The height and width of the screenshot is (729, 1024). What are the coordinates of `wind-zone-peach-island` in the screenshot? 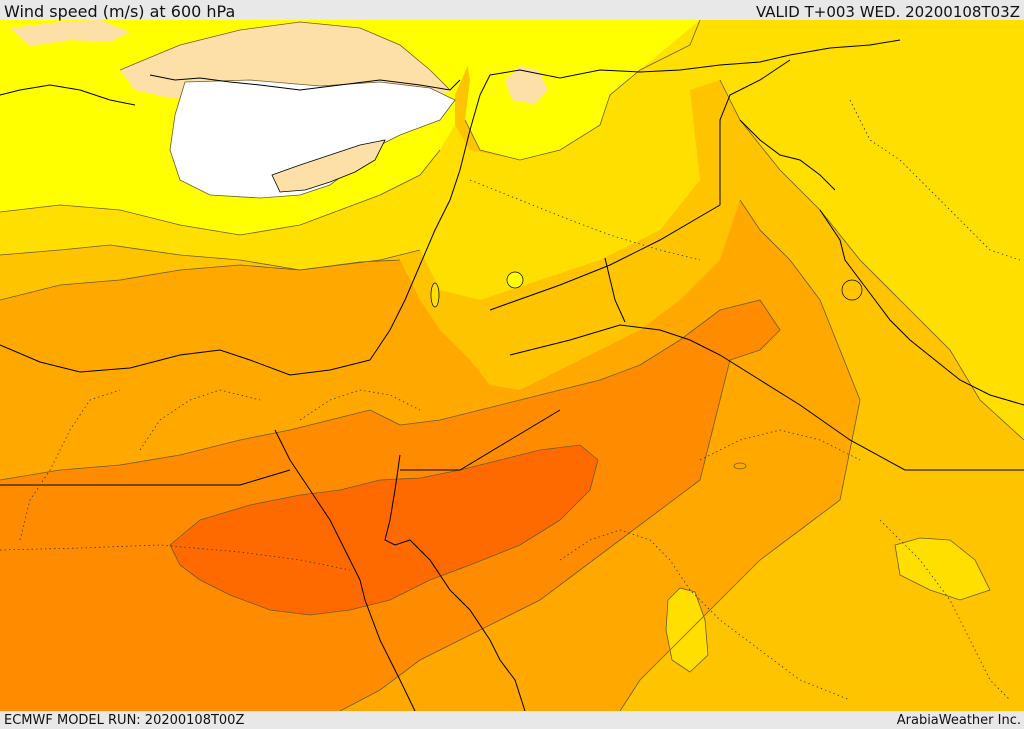 It's located at (328, 166).